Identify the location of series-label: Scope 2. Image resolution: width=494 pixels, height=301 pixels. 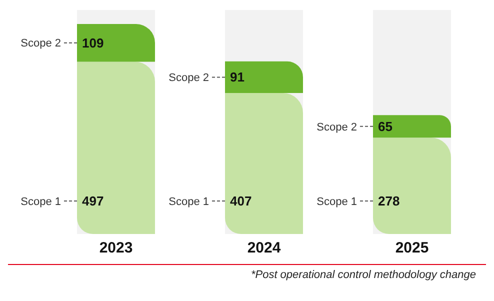
(40, 44).